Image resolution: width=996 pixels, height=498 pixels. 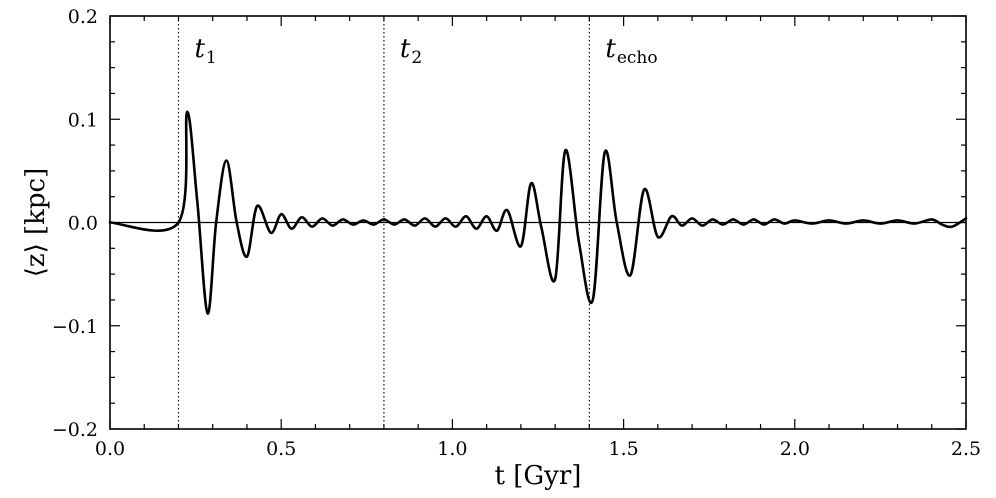 I want to click on x-tick-label: 0.0, so click(x=110, y=449).